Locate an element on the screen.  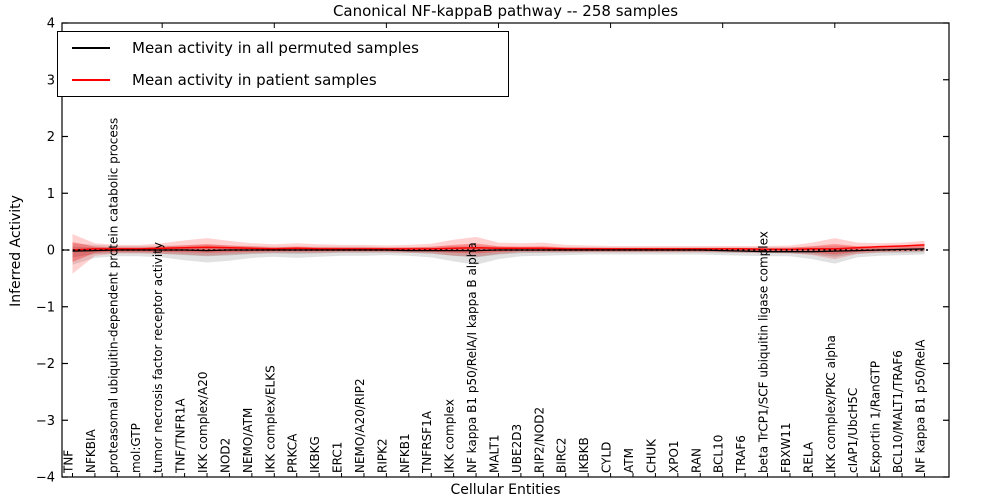
x-tick-label: IKBKG is located at coordinates (315, 454).